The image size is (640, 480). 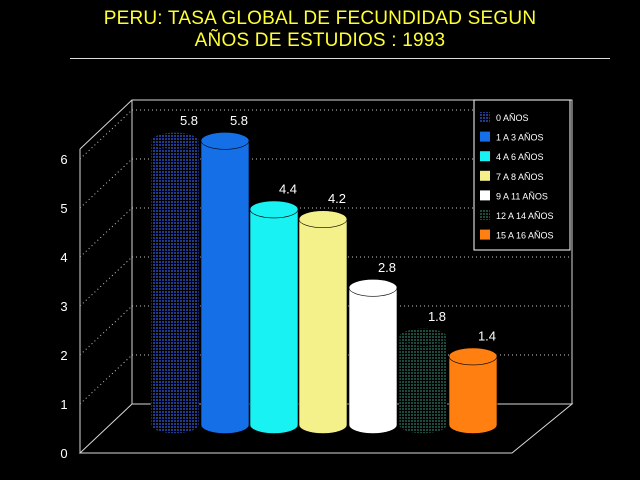 I want to click on chart-title-line-1: PERU: TASA GLOBAL DE FECUNDIDAD SEGUN, so click(x=320, y=18).